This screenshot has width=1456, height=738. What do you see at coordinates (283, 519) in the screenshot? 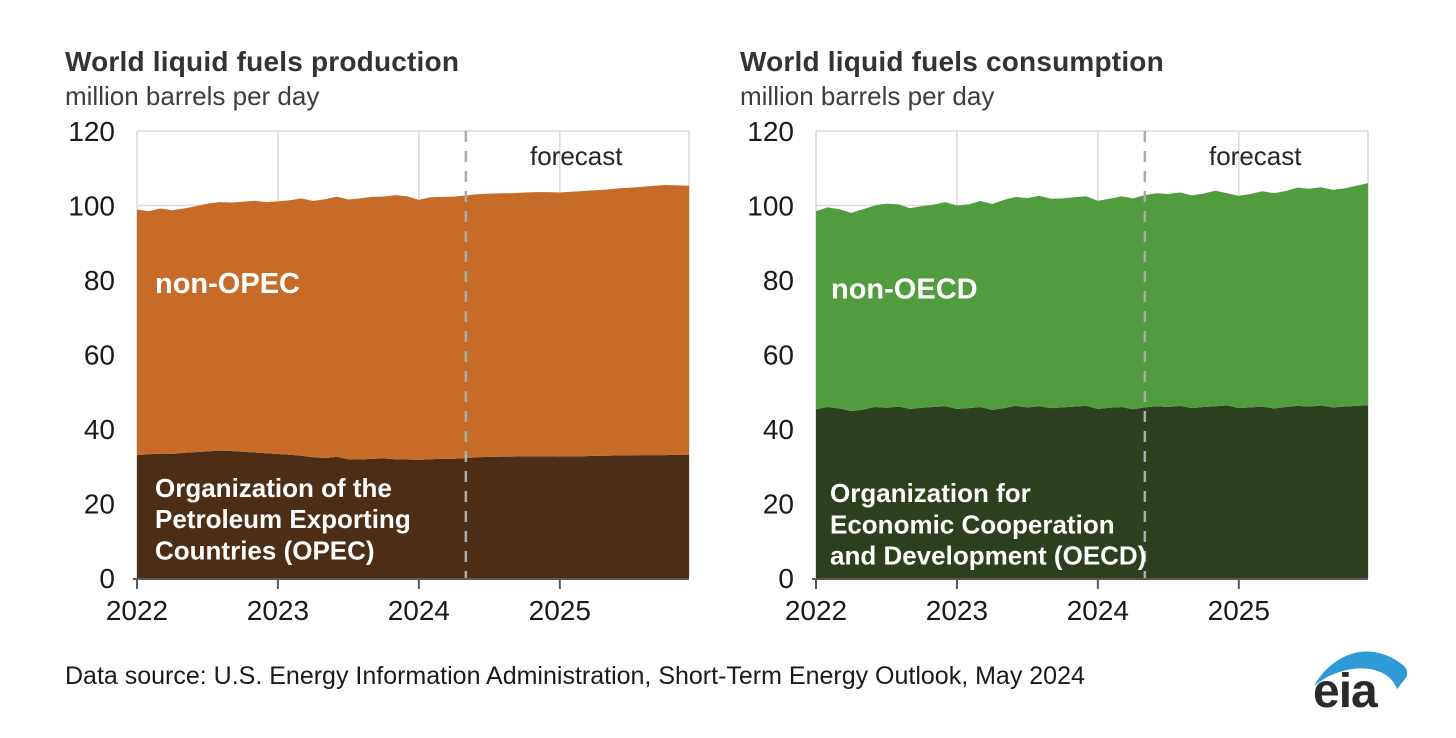
I see `svg-text: Petroleum Exporting` at bounding box center [283, 519].